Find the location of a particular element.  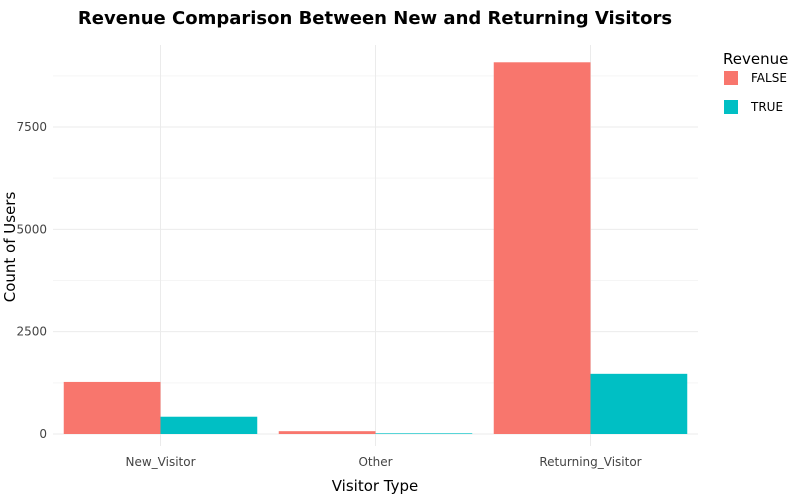

bar-other-true is located at coordinates (424, 433).